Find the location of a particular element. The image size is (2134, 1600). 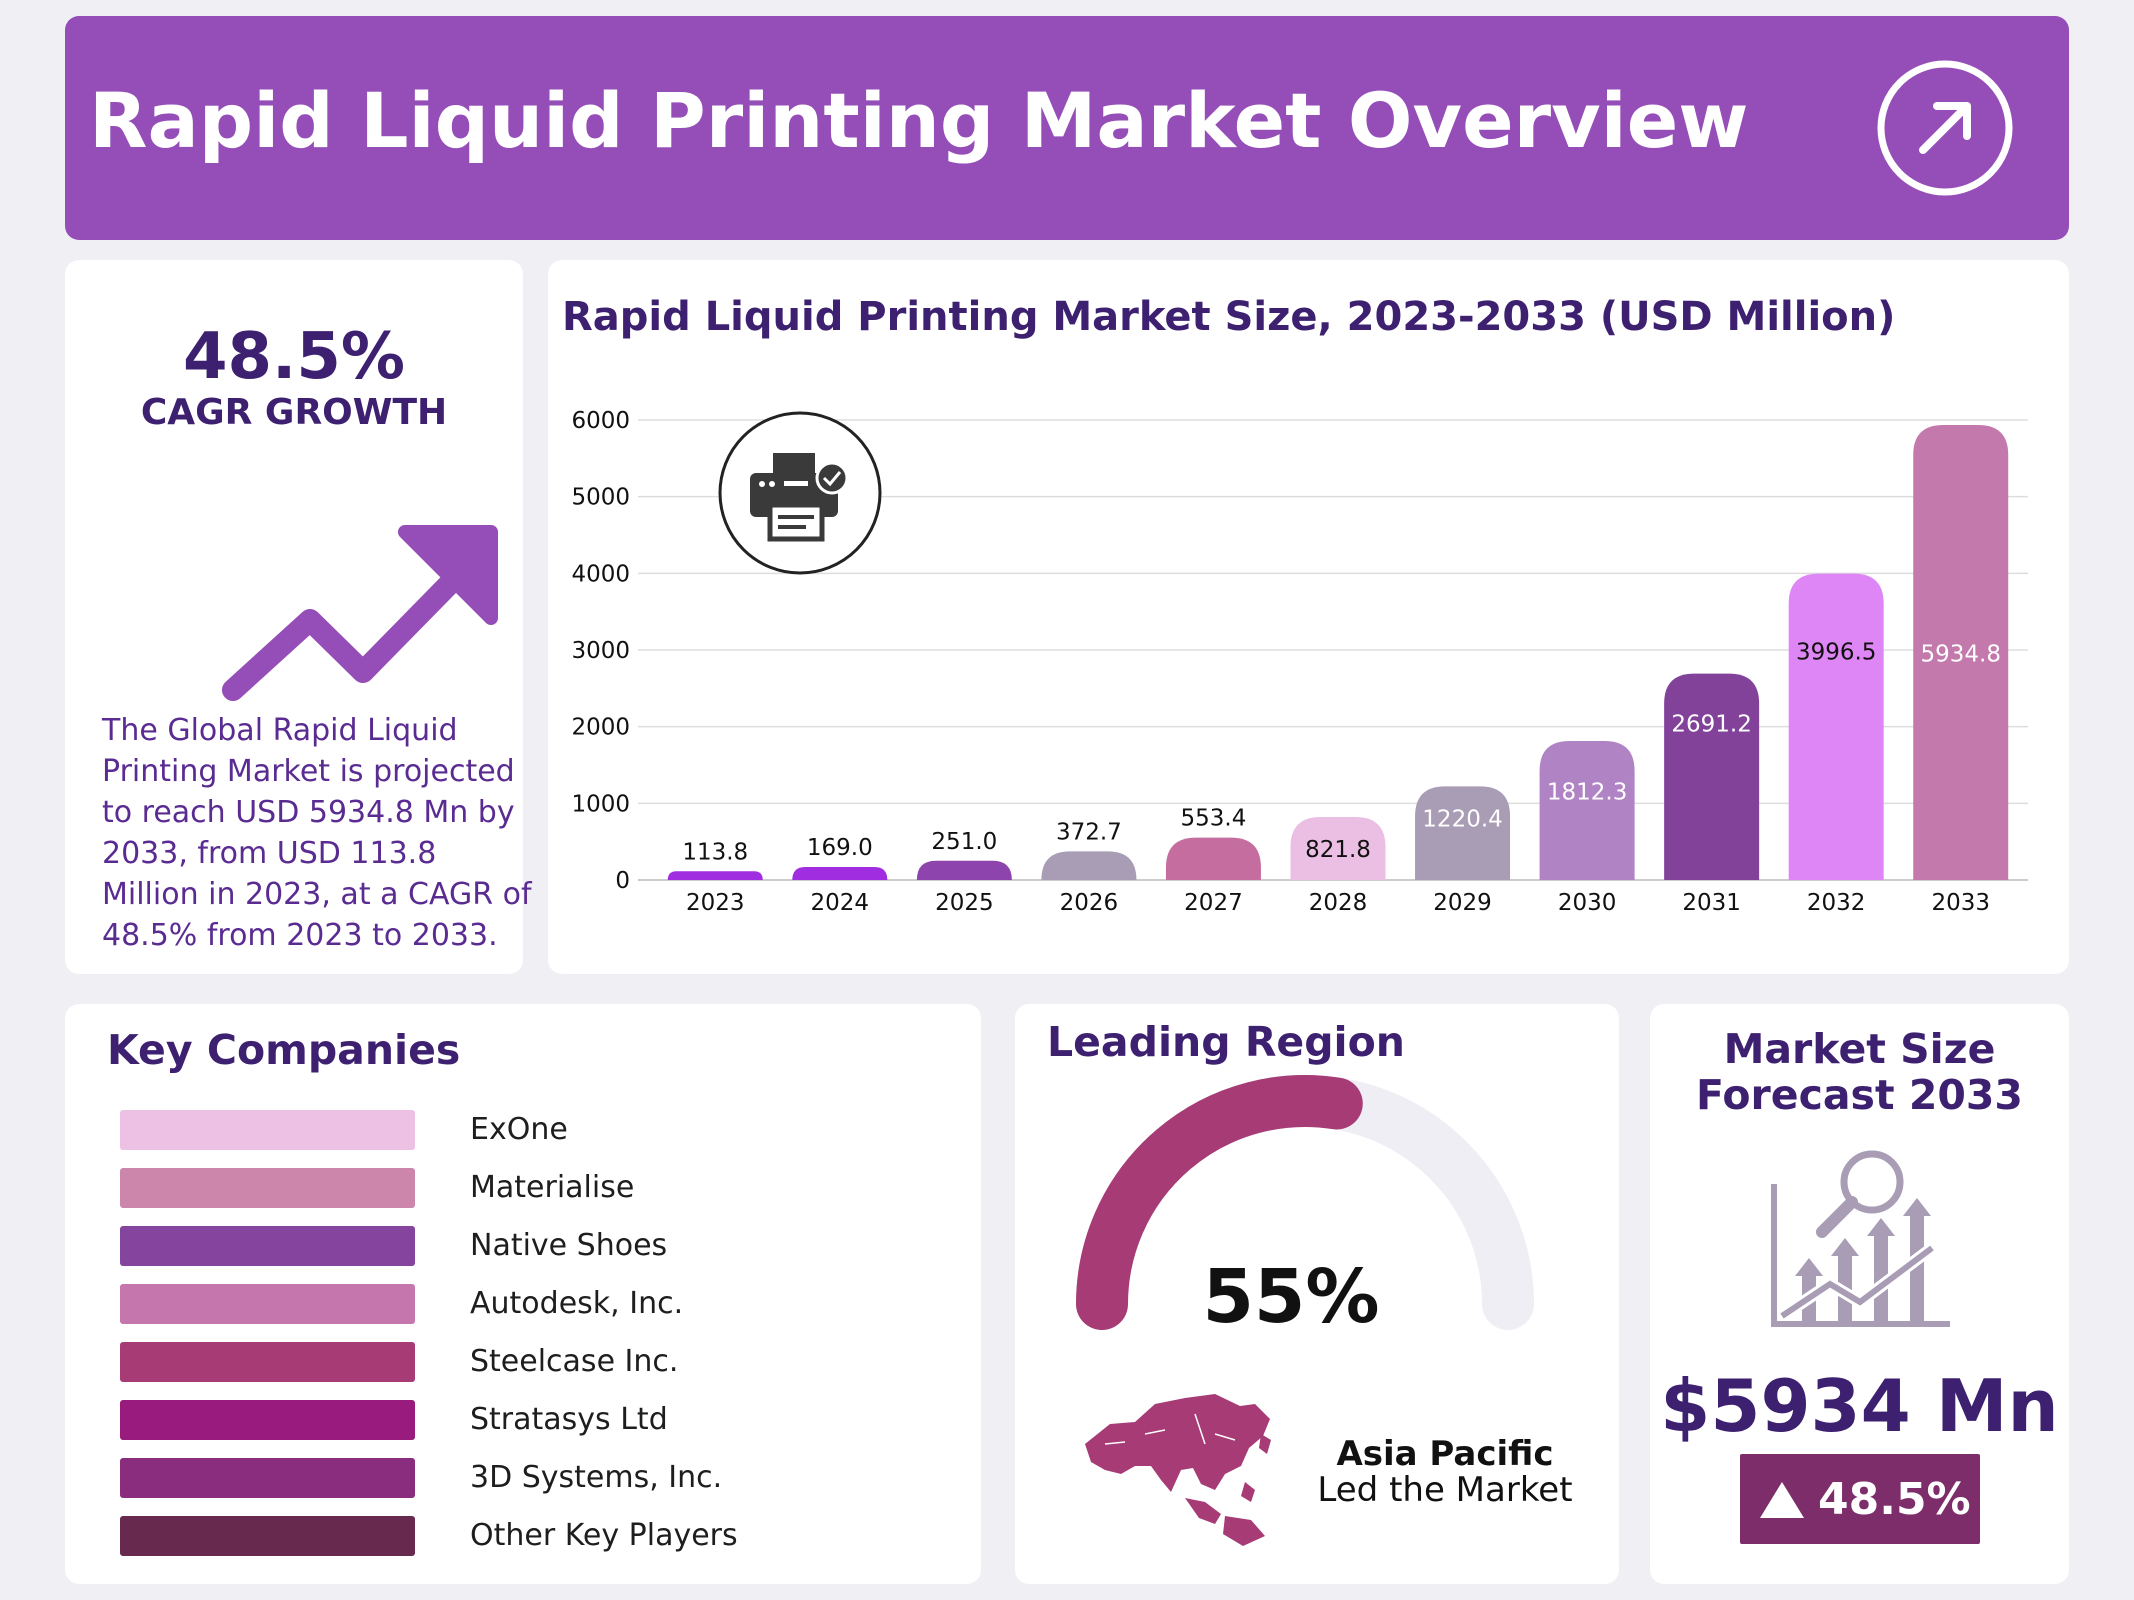

x-tick-label-2032: 2032 is located at coordinates (1836, 903).